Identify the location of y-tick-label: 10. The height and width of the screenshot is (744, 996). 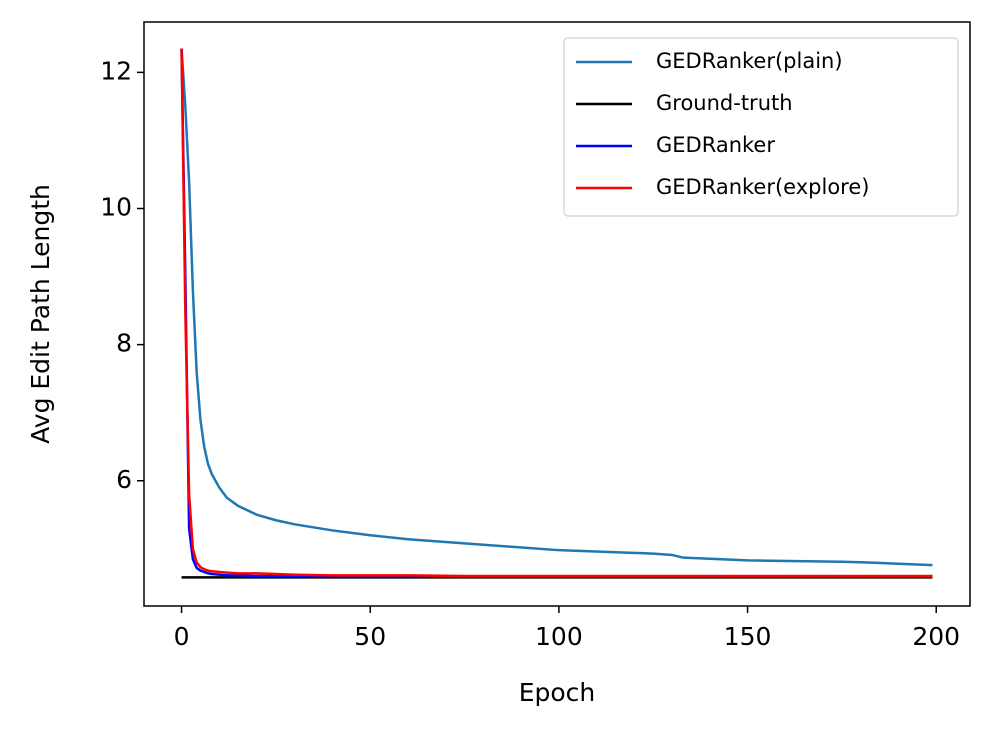
(116, 206).